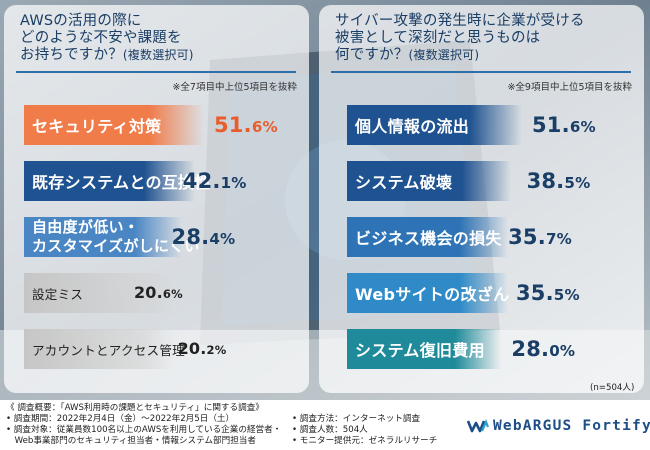 The height and width of the screenshot is (450, 650). Describe the element at coordinates (131, 441) in the screenshot. I see `footer-line: Web事業部門のセキュリティ担当者・情報システム部門担当者` at that location.